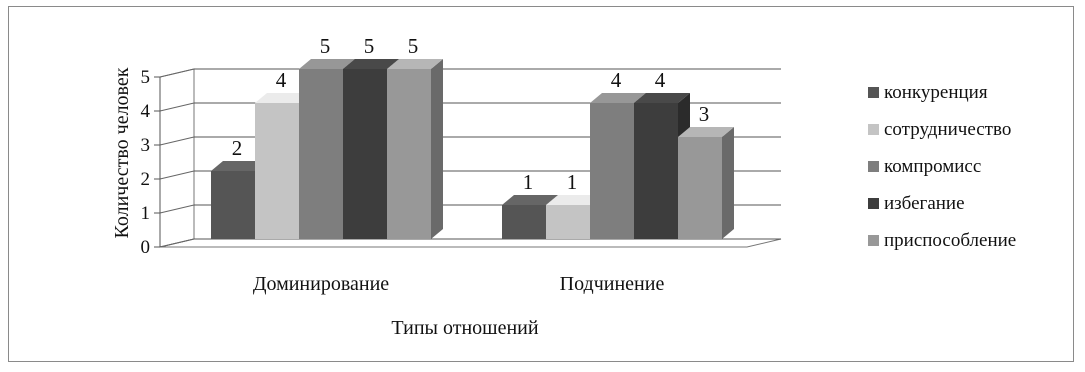  I want to click on x-axis-label: Типы отношений, so click(464, 328).